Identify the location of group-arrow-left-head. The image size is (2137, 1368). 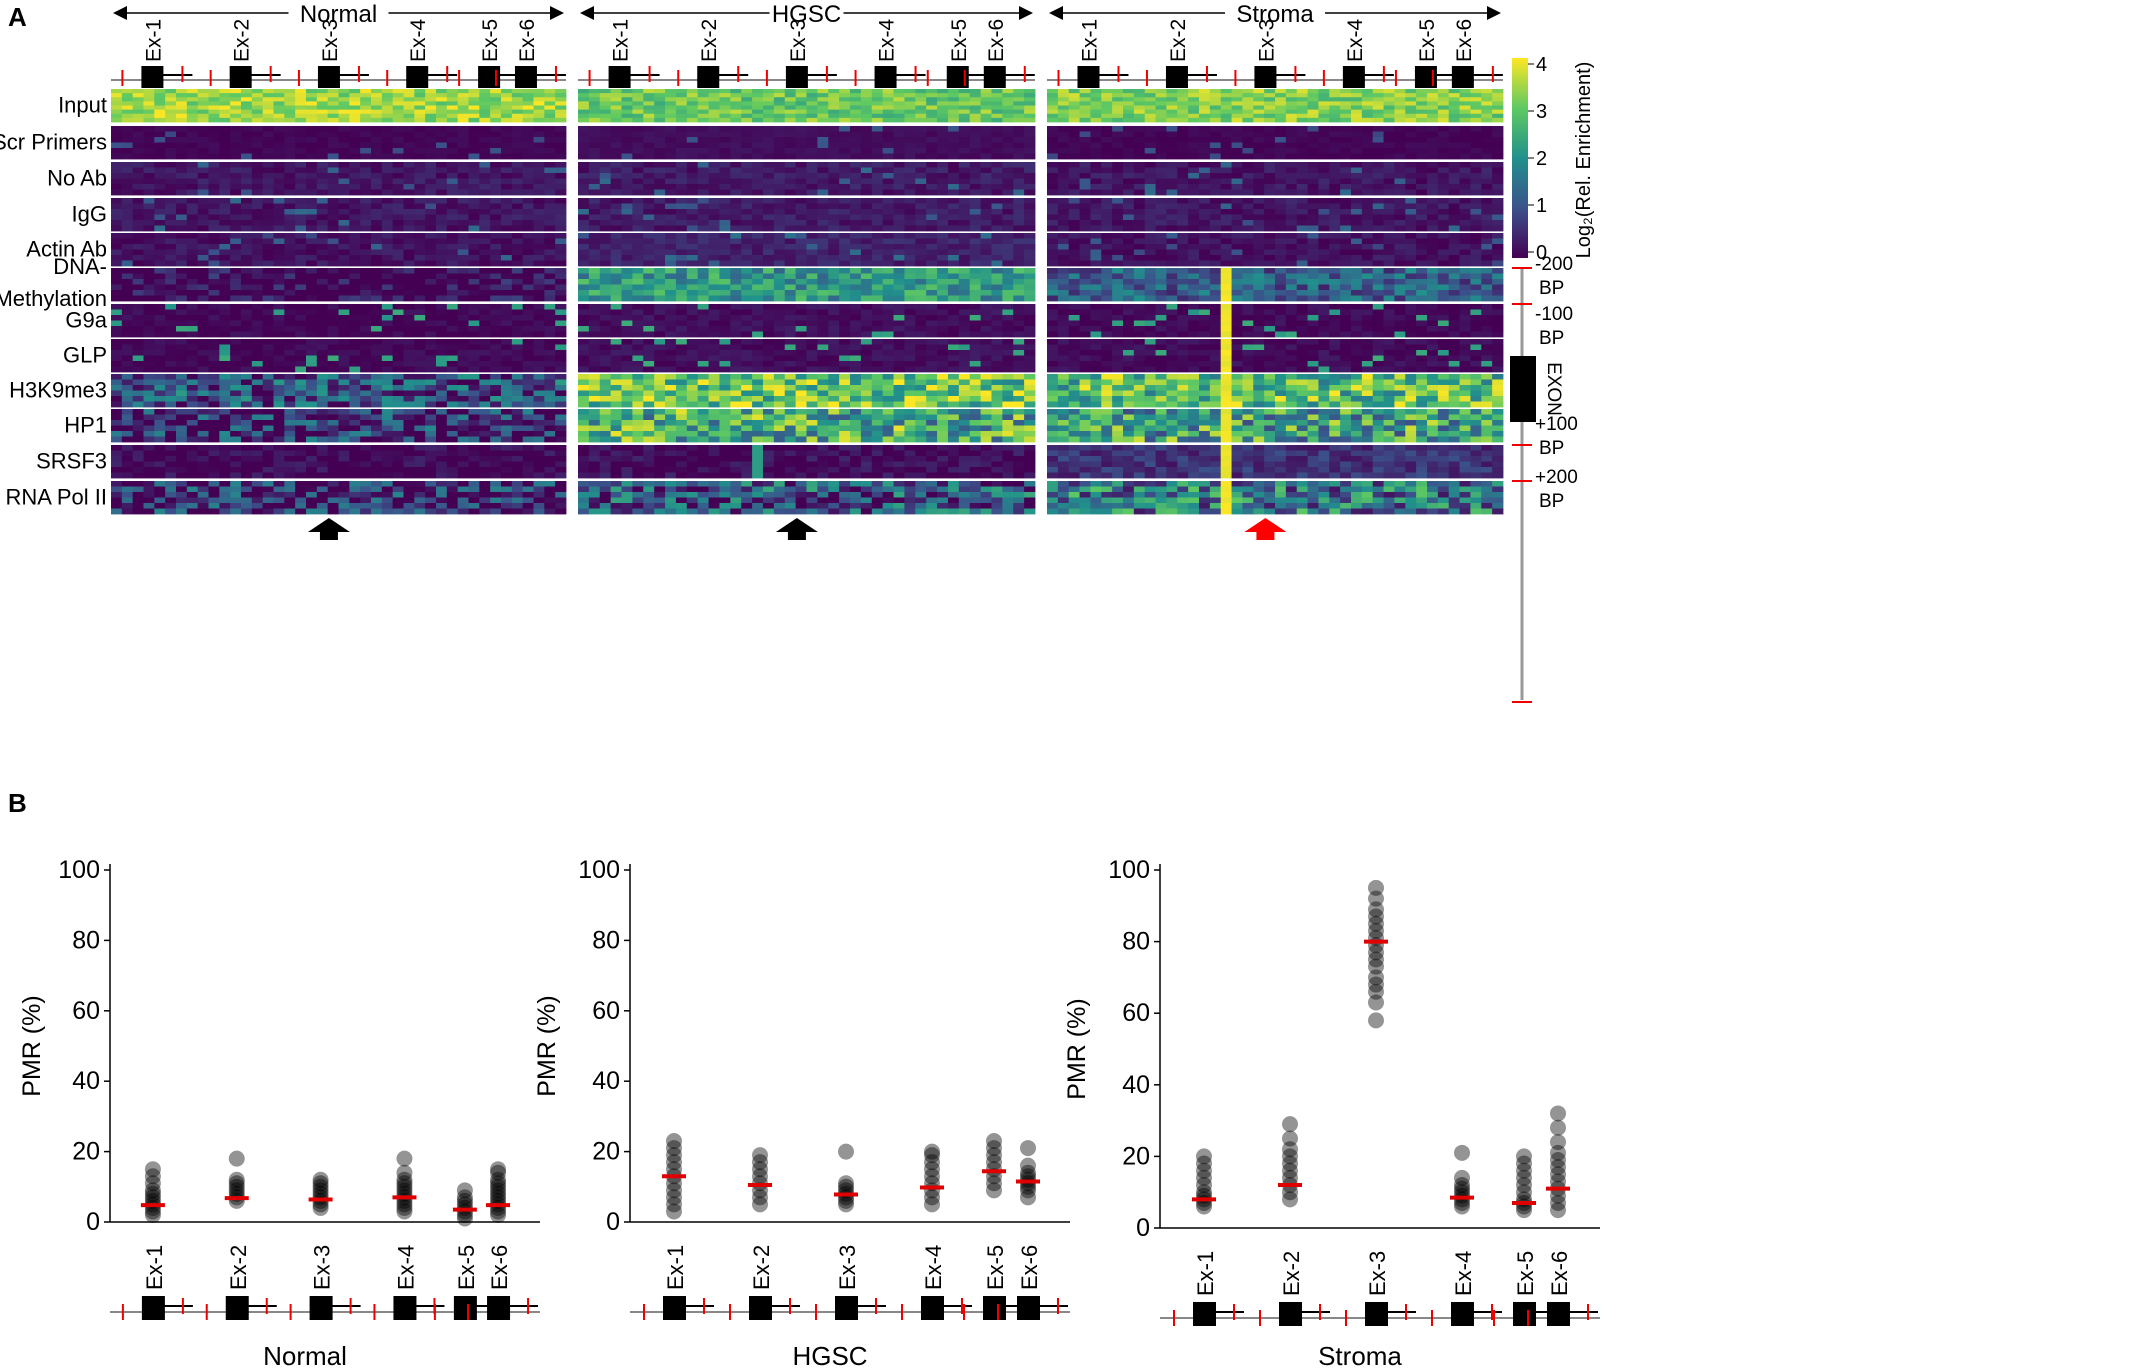
(587, 13).